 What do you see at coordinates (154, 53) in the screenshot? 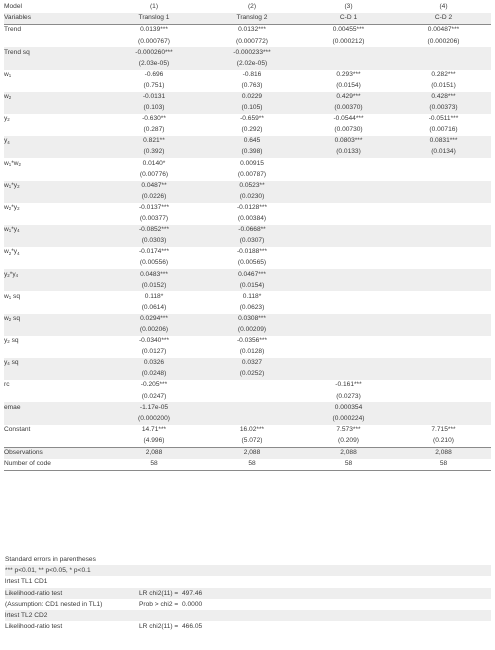
I see `cell-col-1: -0.000260***` at bounding box center [154, 53].